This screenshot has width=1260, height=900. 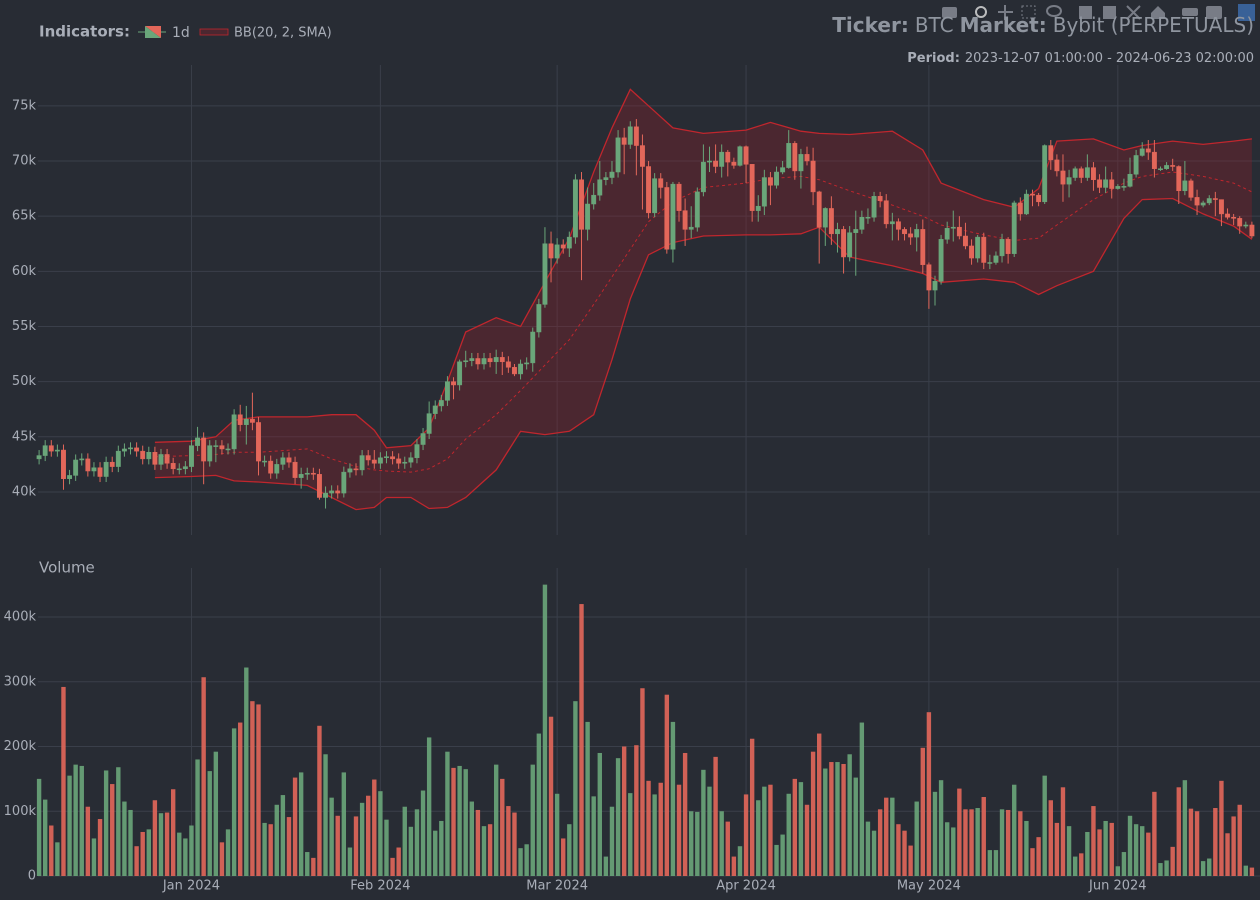 I want to click on x-tick-label: Jun 2024, so click(x=1117, y=886).